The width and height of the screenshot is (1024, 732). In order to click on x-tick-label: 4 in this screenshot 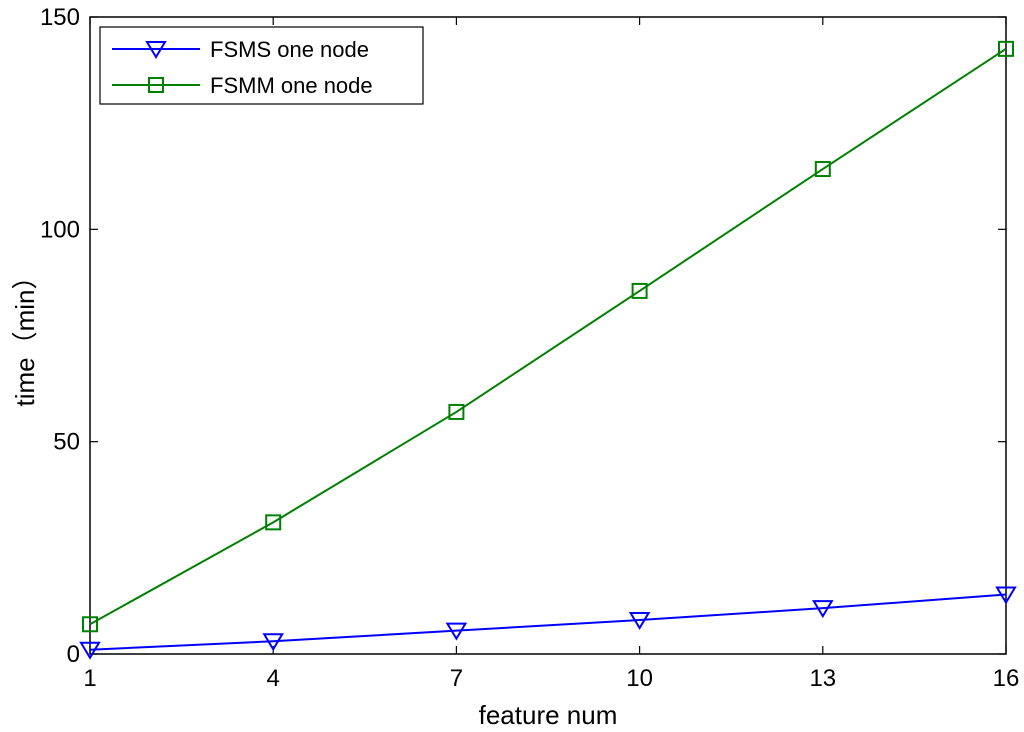, I will do `click(273, 678)`.